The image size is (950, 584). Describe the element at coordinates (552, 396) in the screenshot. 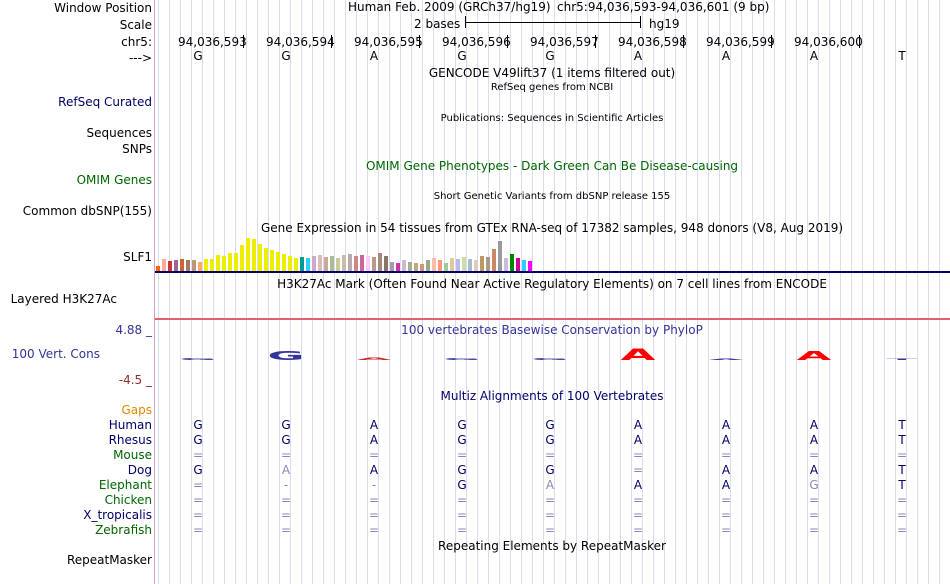

I see `multiz-track-title: Multiz Alignments of 100 Vertebrates` at that location.